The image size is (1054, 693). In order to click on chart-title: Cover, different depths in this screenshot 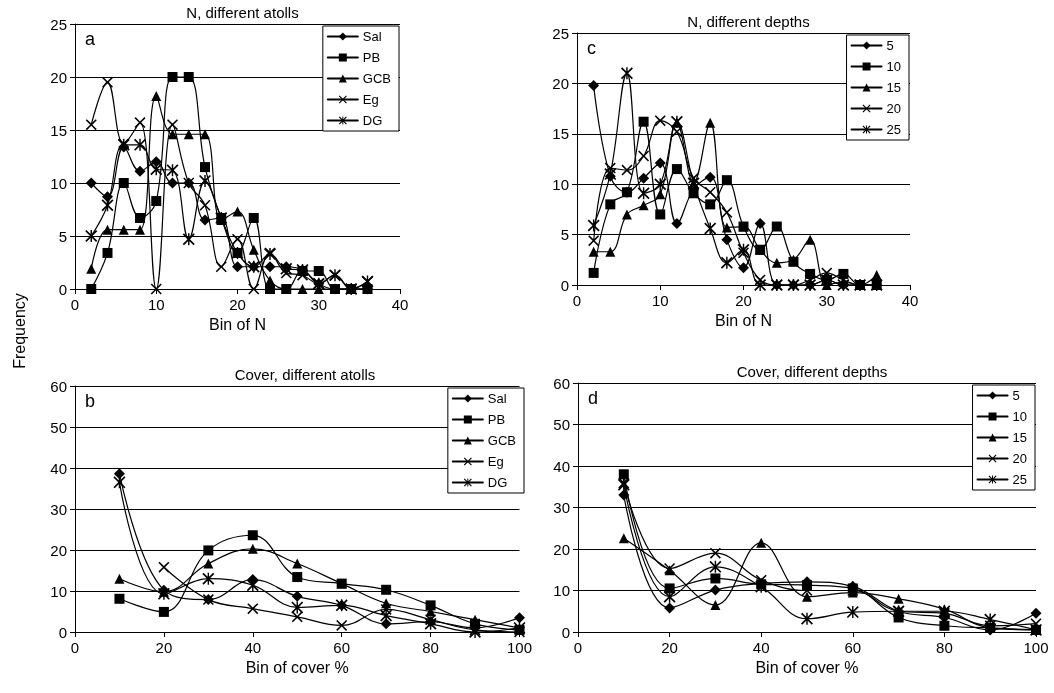, I will do `click(812, 371)`.